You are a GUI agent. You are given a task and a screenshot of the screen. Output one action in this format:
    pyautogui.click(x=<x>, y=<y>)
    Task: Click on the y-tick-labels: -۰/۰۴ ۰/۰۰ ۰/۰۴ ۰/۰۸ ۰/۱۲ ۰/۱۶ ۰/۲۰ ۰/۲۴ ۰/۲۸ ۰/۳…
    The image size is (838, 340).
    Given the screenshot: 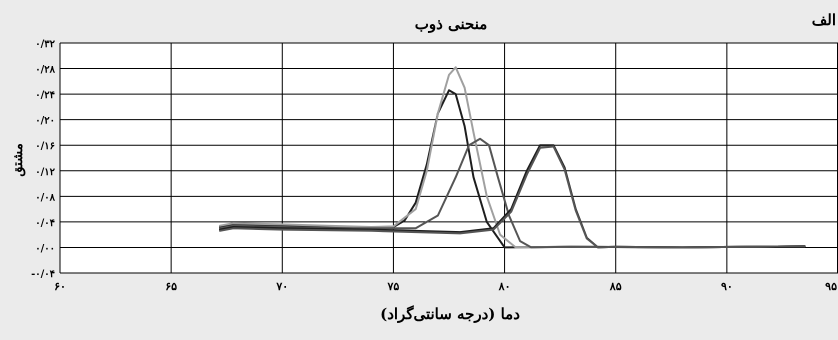 What is the action you would take?
    pyautogui.click(x=43, y=159)
    